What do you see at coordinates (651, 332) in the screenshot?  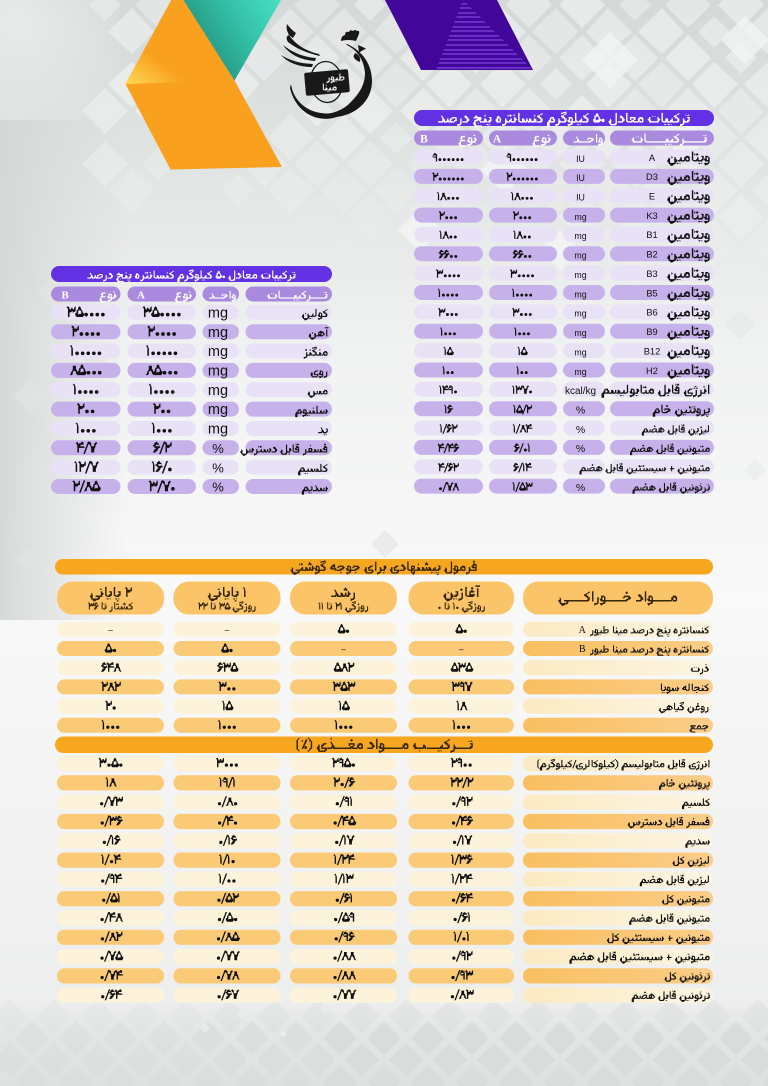 I see `svg-text: B9` at bounding box center [651, 332].